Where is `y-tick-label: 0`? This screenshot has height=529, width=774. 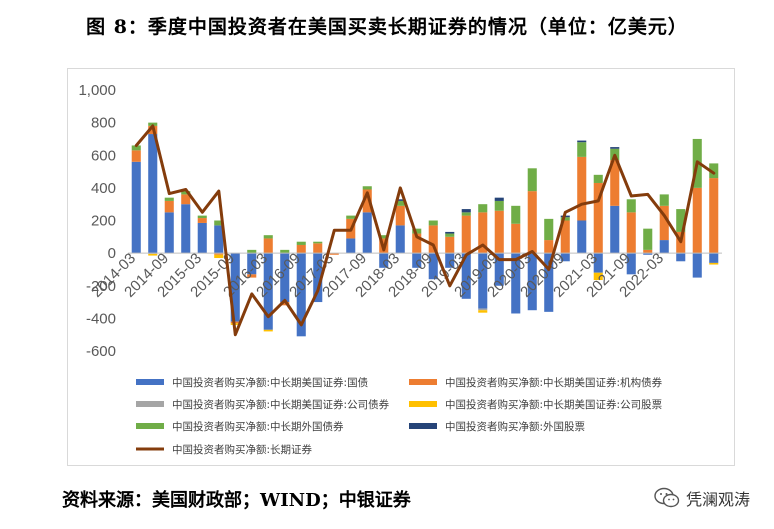 y-tick-label: 0 is located at coordinates (112, 253).